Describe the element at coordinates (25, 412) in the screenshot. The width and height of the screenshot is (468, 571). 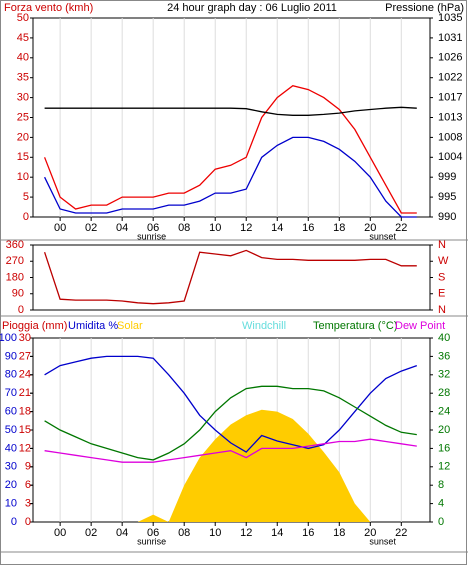
I see `tick-label: 18` at that location.